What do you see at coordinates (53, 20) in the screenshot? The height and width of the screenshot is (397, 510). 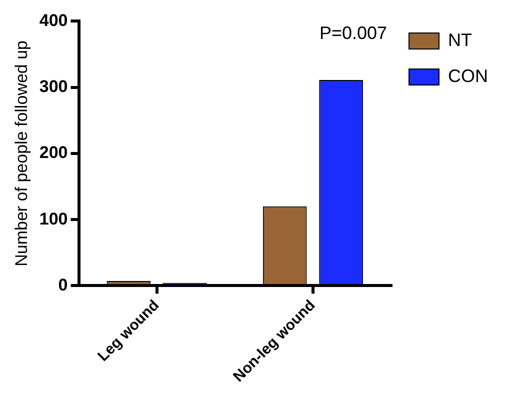 I see `y-tick-label: 400` at bounding box center [53, 20].